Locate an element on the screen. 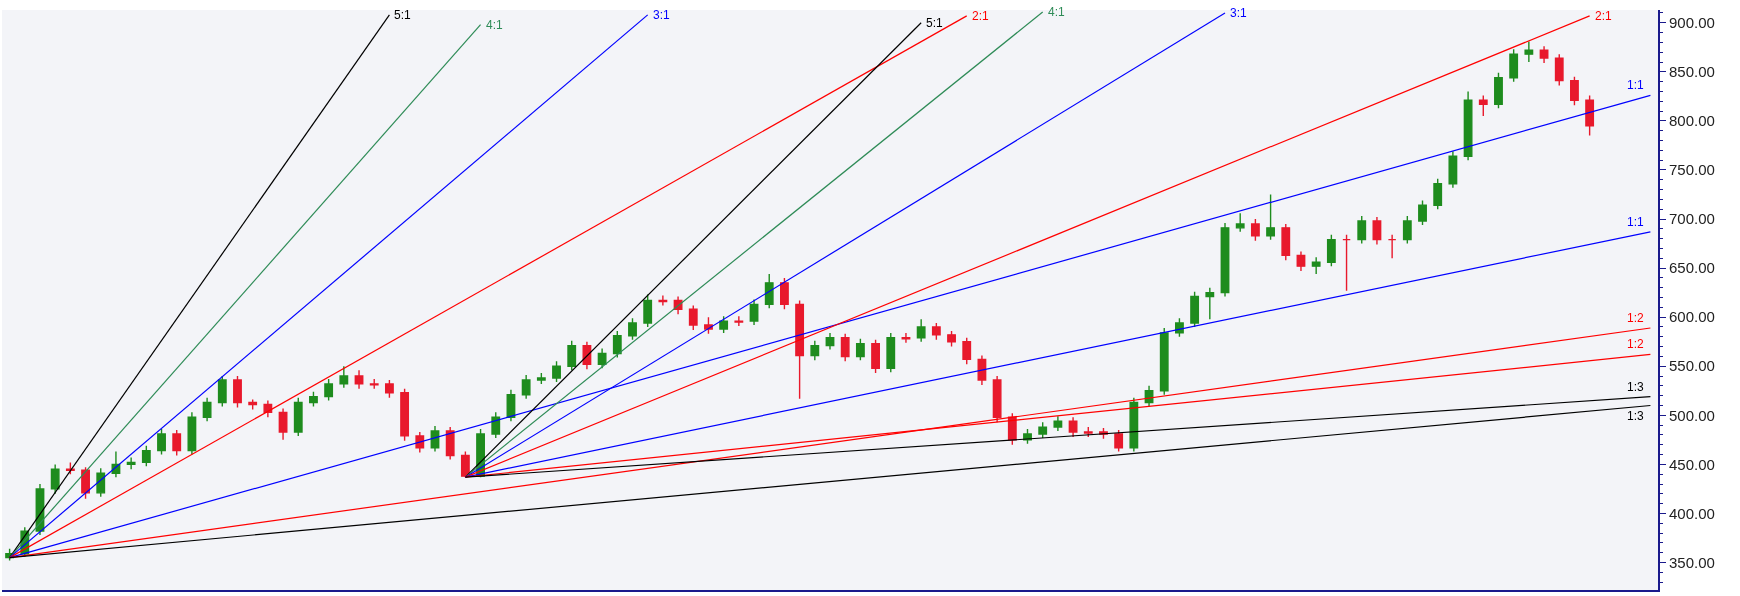  y-tick-label: 500.00 is located at coordinates (1692, 415).